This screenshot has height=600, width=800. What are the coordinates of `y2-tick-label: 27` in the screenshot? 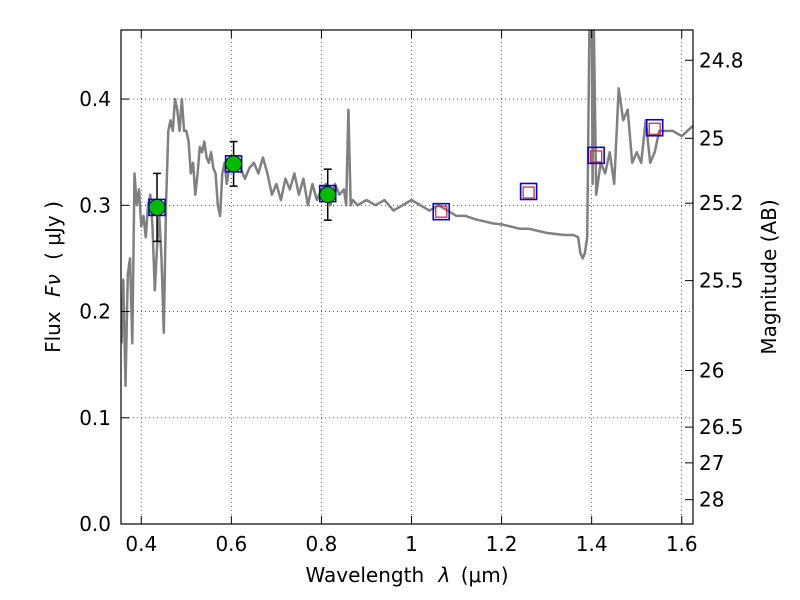 It's located at (711, 463).